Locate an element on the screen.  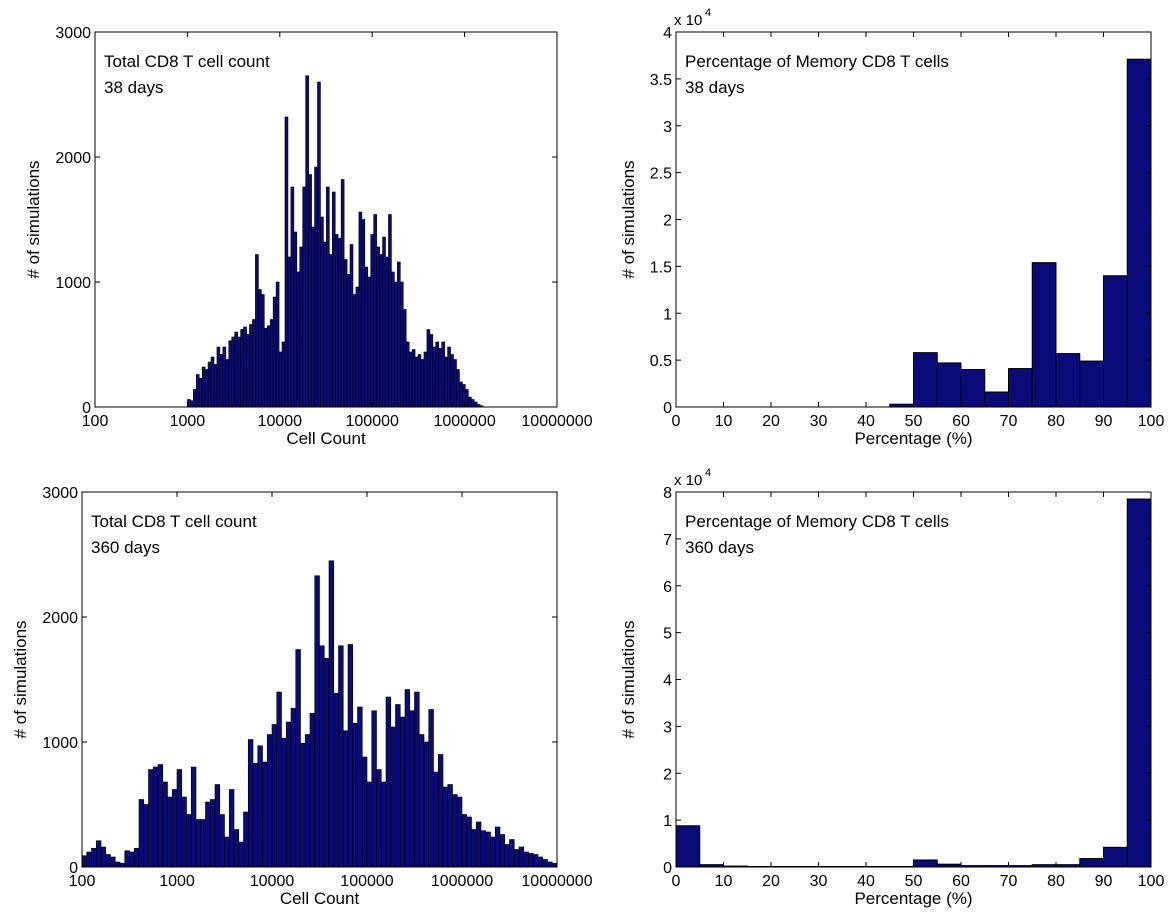
y-tick-label: 2000 is located at coordinates (73, 158).